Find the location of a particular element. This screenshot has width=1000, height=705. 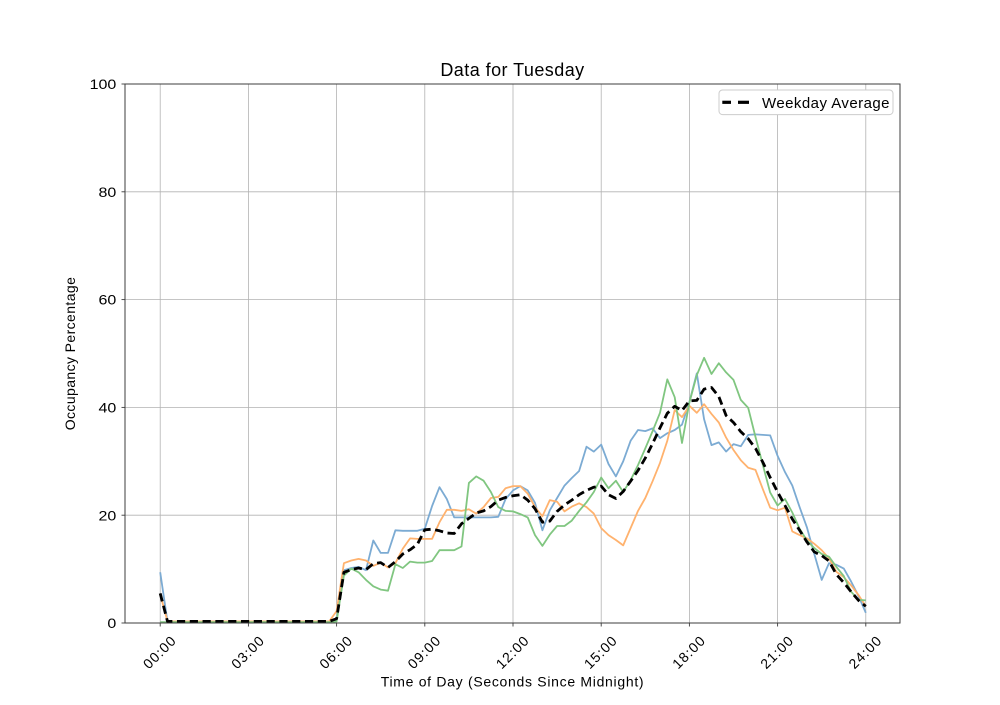

svg-text: Occupancy Percentage is located at coordinates (70, 354).